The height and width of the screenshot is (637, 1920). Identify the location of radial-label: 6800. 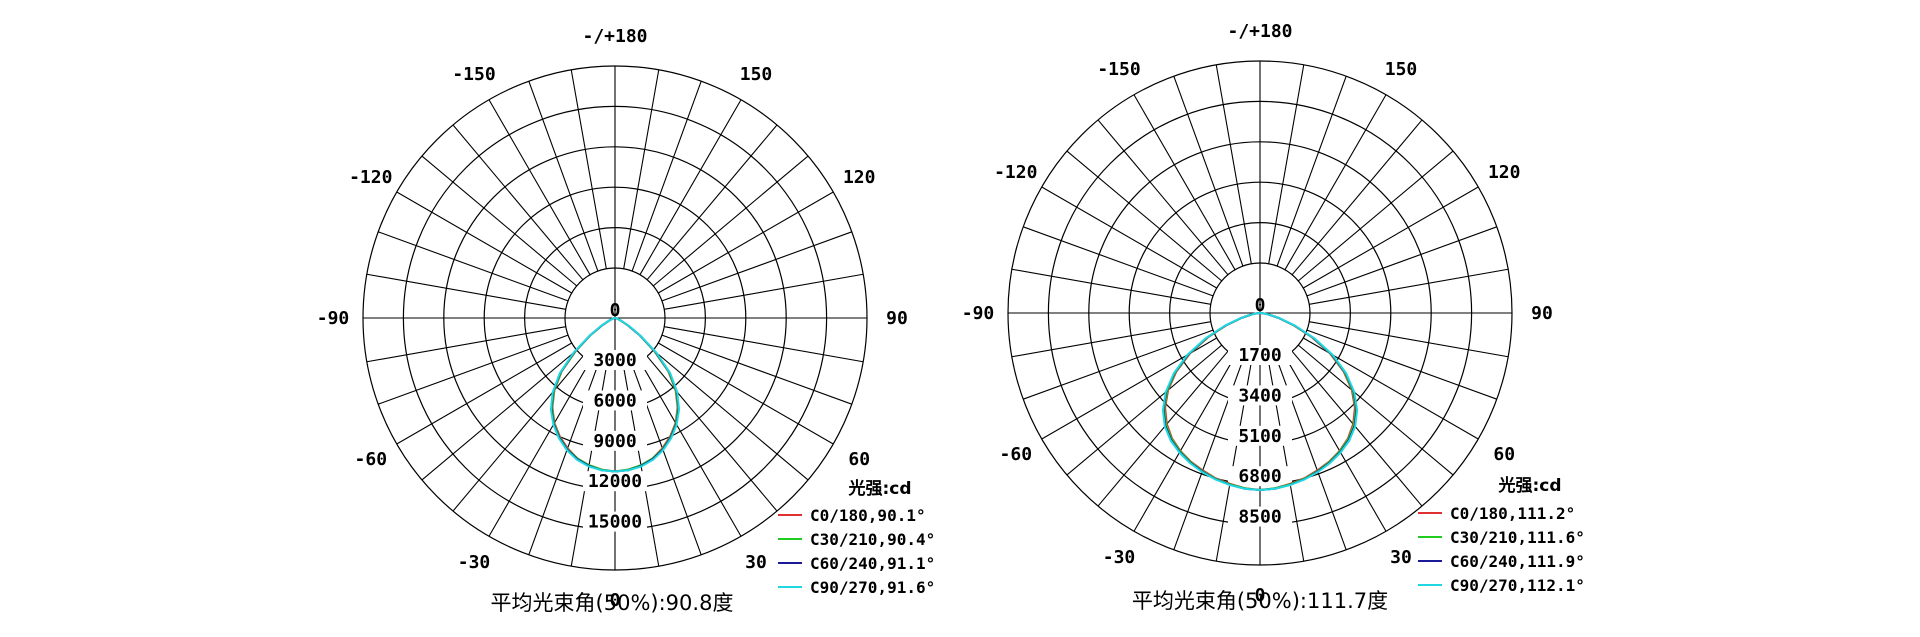
(1259, 476).